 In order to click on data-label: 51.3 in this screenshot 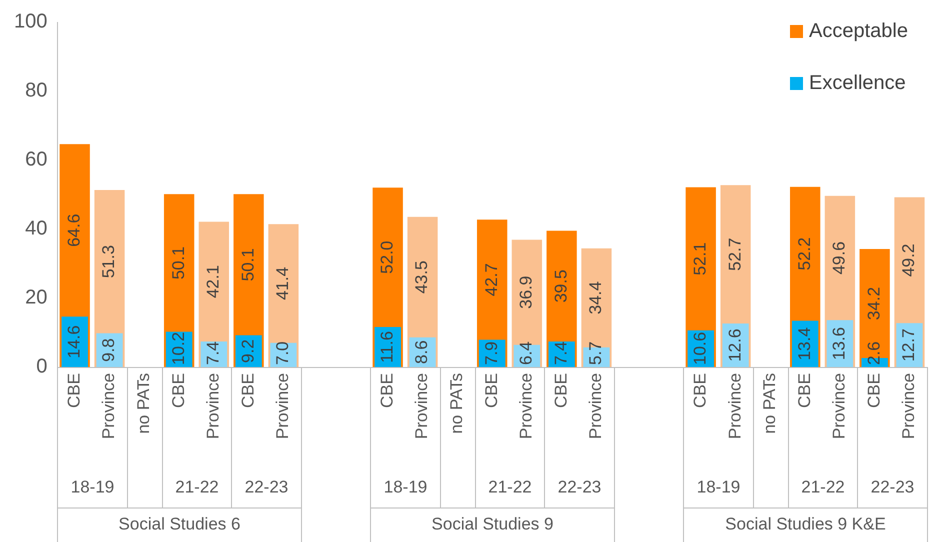, I will do `click(108, 261)`.